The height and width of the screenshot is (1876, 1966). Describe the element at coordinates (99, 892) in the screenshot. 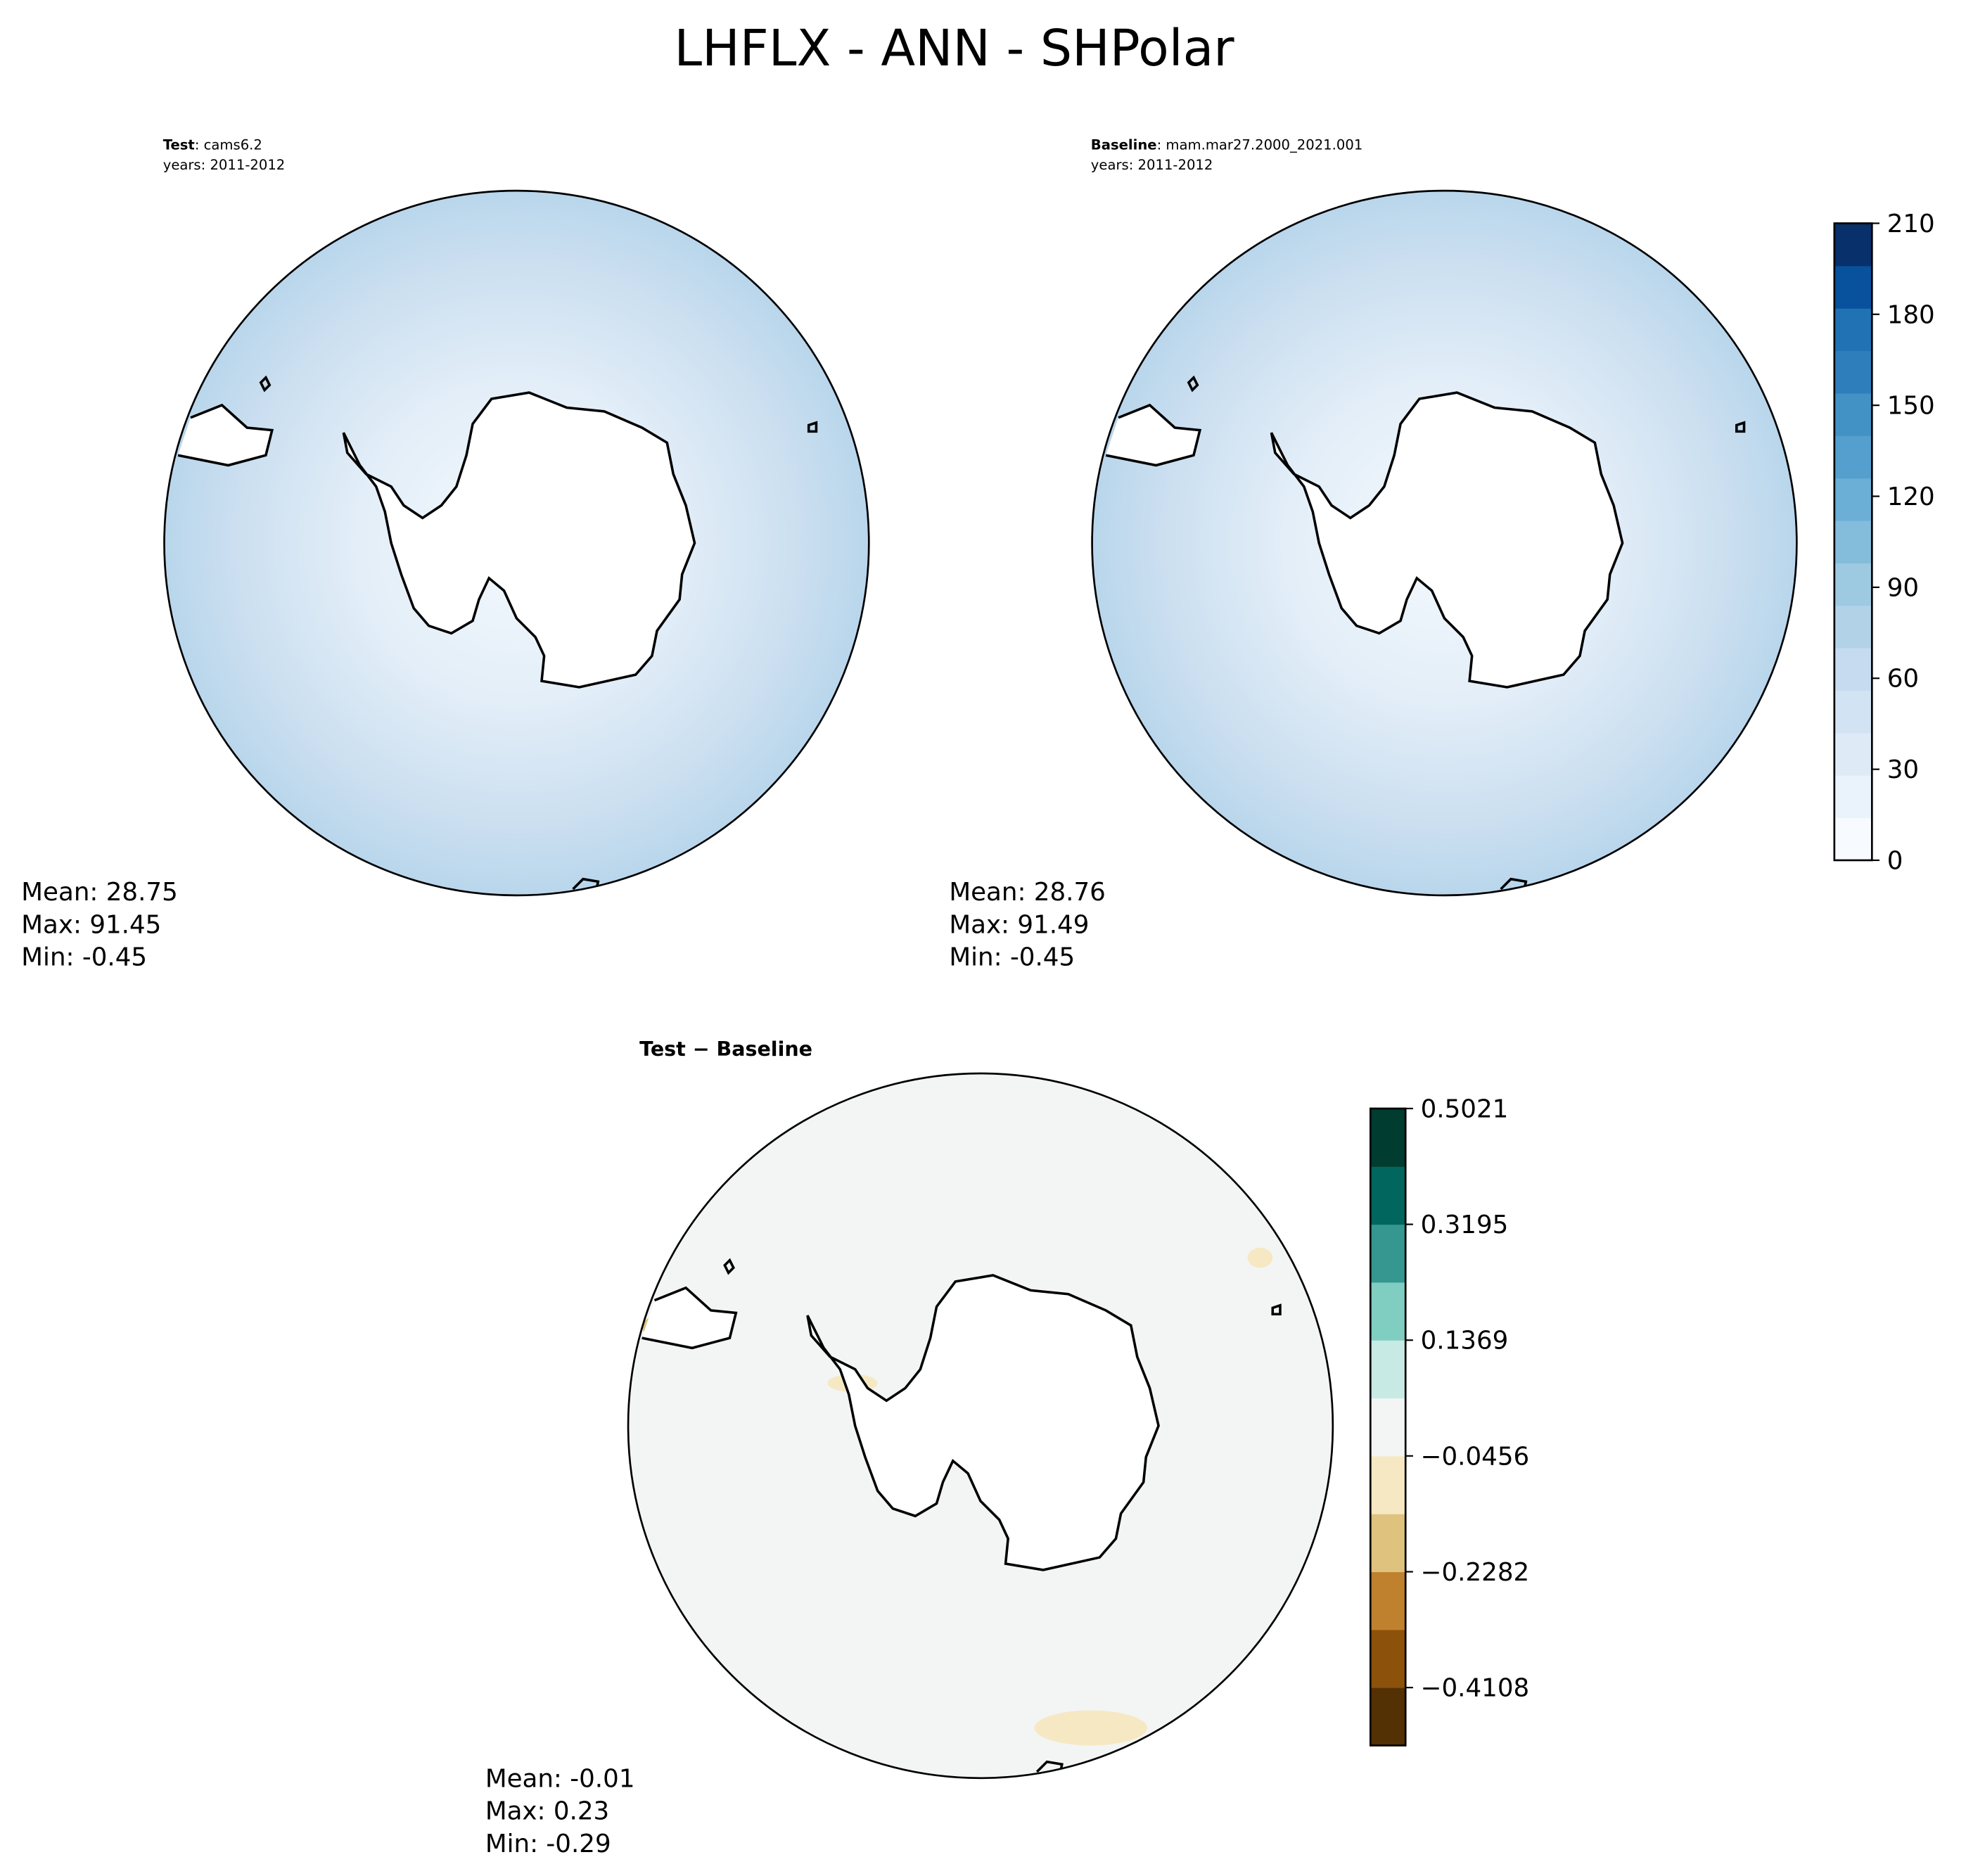

I see `stat: Mean: 28.75` at that location.